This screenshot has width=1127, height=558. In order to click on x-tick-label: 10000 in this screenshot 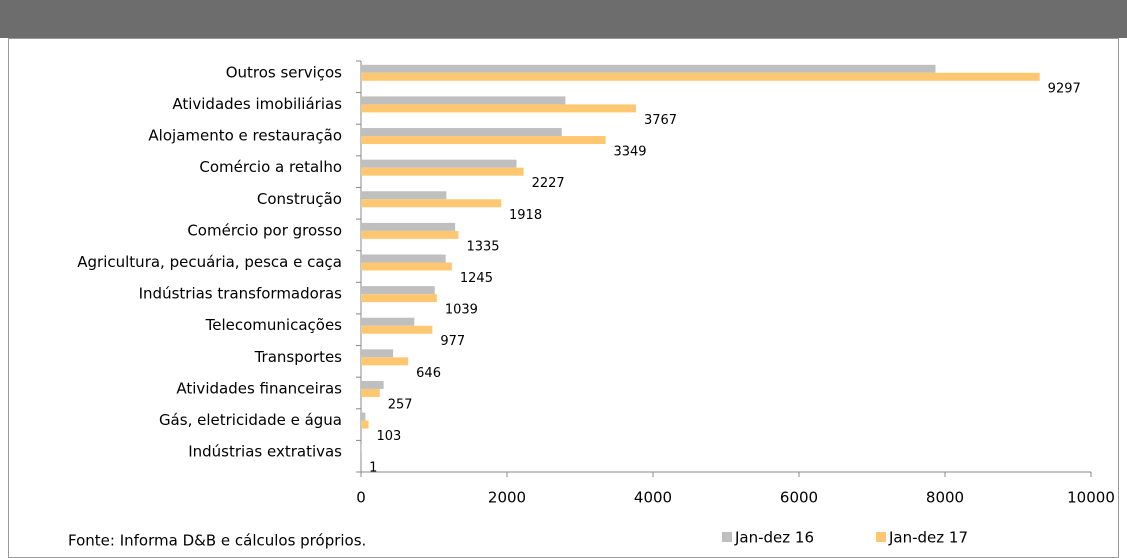, I will do `click(1091, 498)`.